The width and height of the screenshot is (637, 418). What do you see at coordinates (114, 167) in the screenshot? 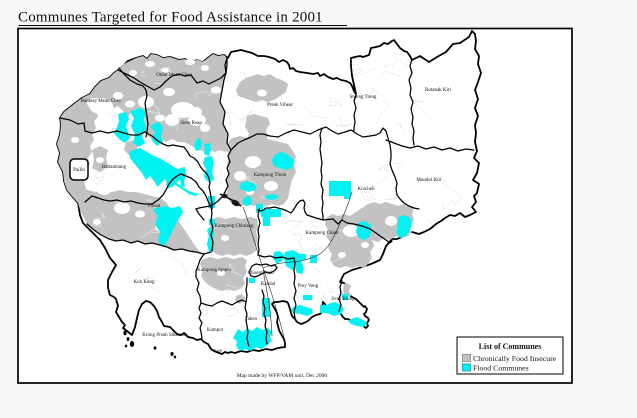
I see `svg-text: Battambang` at bounding box center [114, 167].